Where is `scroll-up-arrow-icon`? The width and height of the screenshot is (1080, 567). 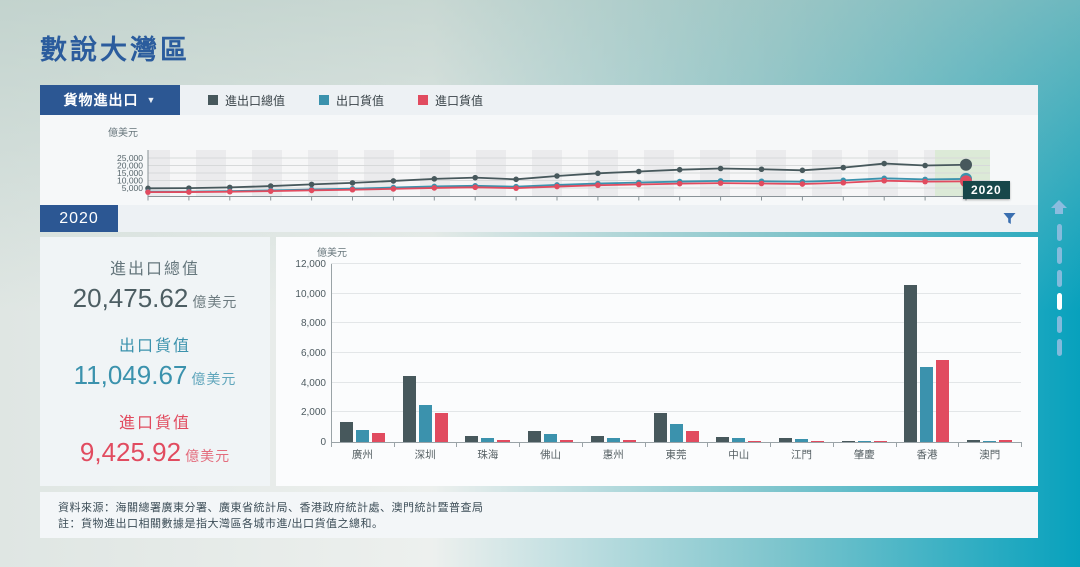 scroll-up-arrow-icon is located at coordinates (1059, 207).